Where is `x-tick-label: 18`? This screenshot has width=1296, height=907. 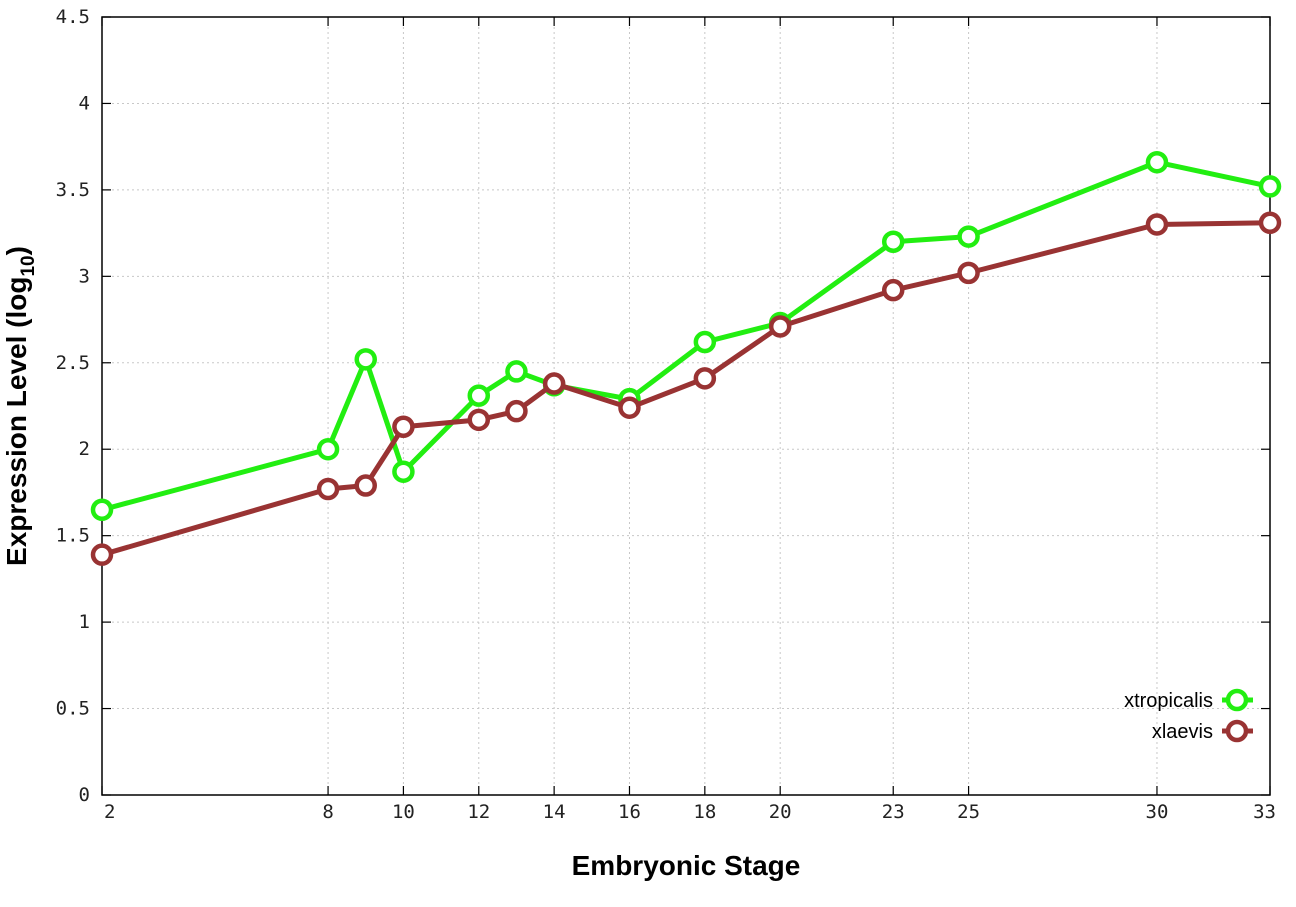
x-tick-label: 18 is located at coordinates (704, 812).